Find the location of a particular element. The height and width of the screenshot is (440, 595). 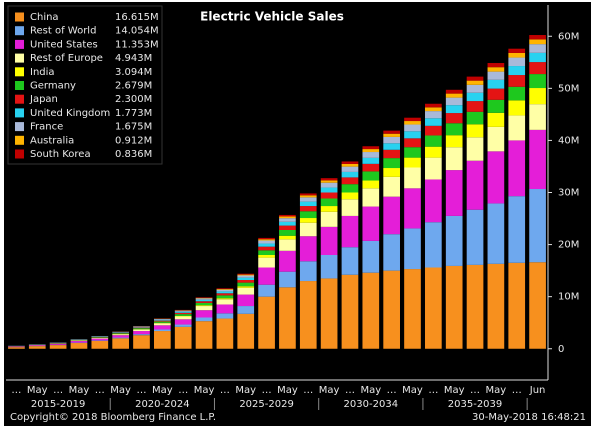

period-label: 2015-2019 is located at coordinates (58, 404).